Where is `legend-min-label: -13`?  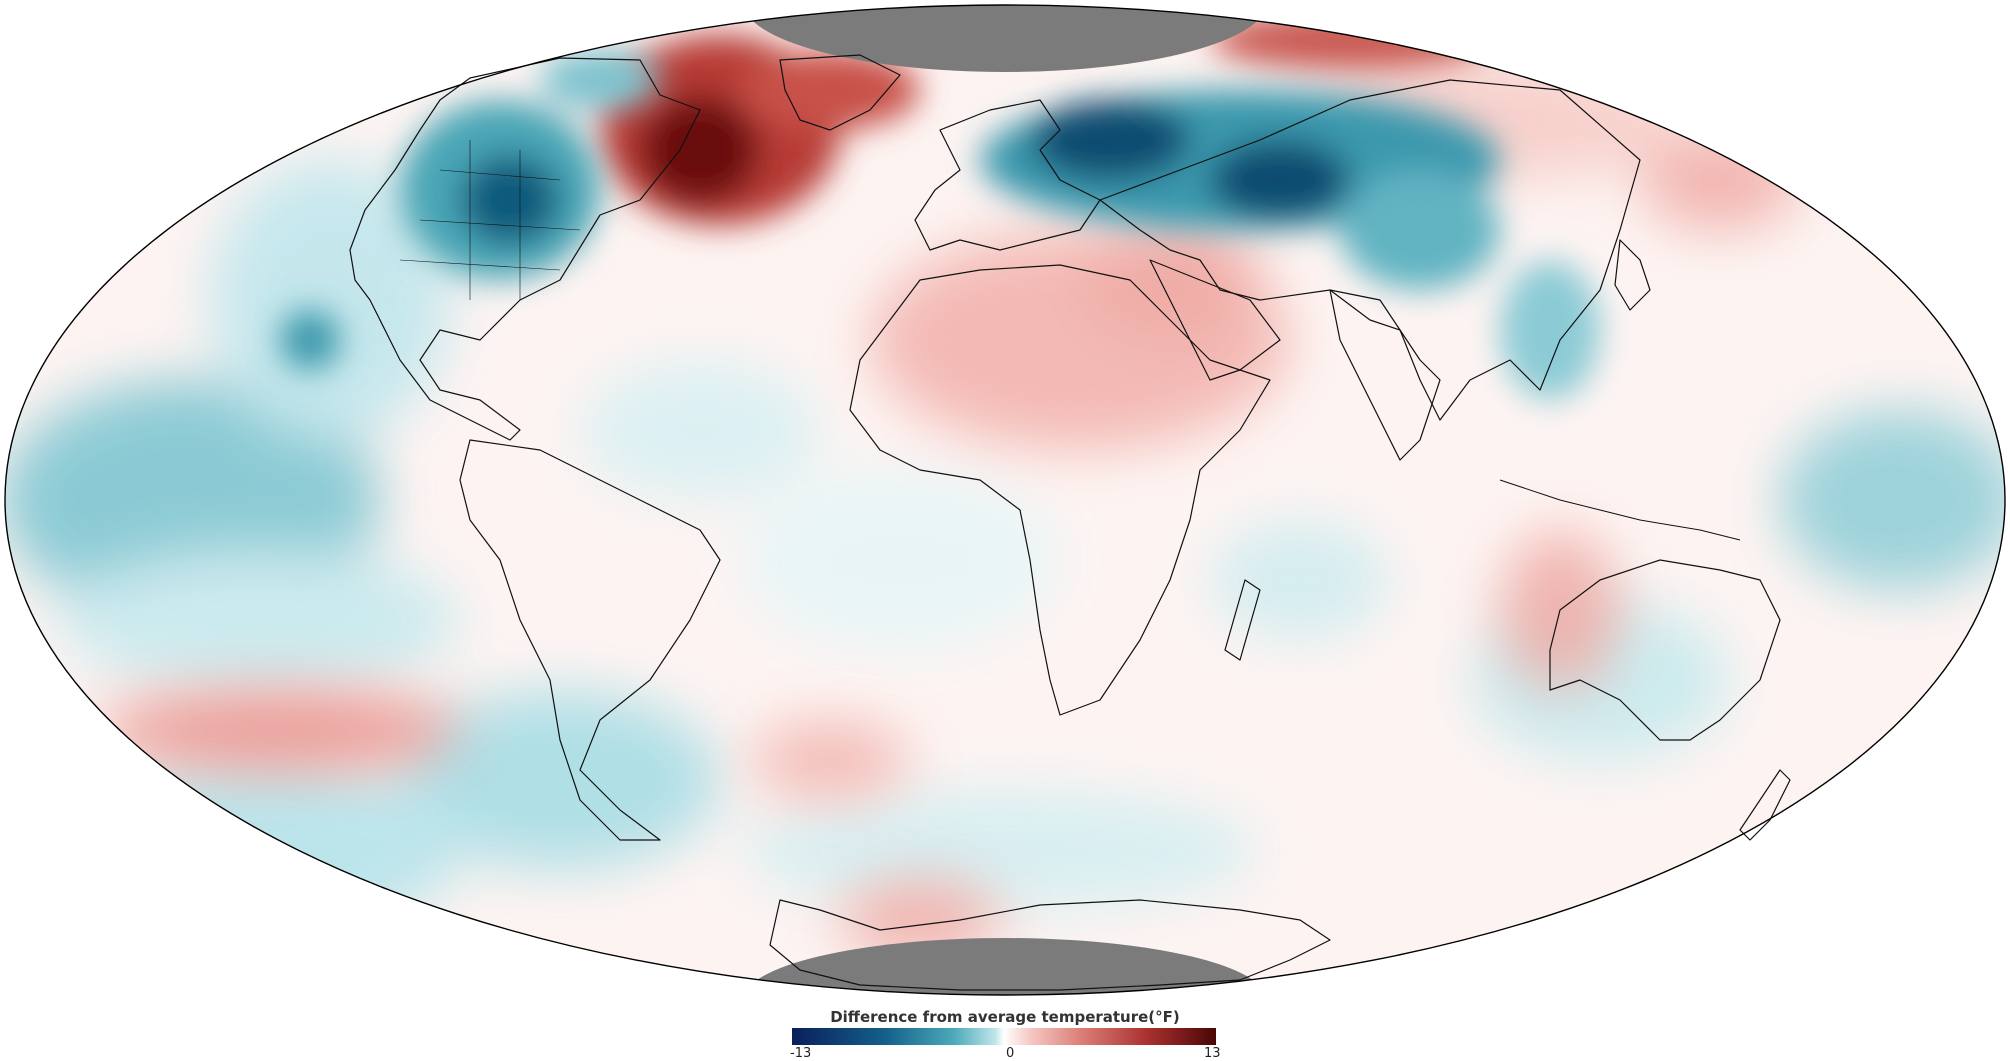 legend-min-label: -13 is located at coordinates (801, 1053).